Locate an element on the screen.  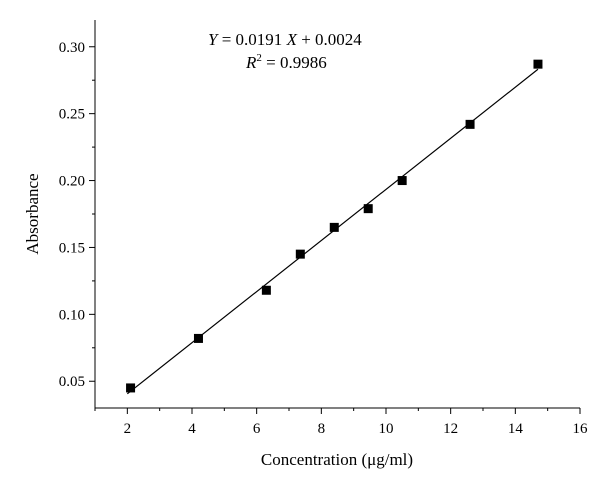
x-tick-label: 8 is located at coordinates (322, 429).